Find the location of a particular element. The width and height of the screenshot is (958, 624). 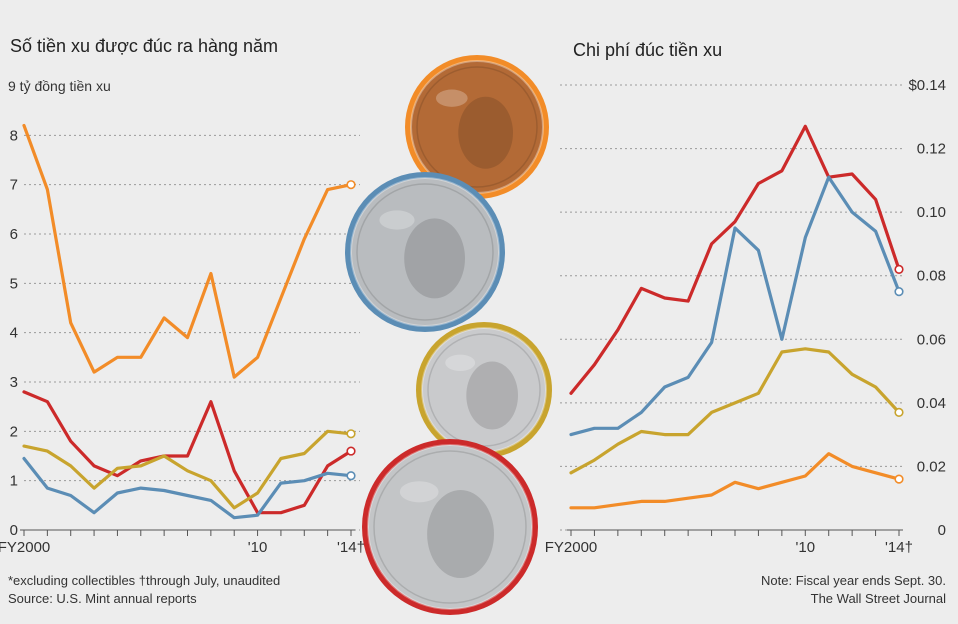

fiscal-year-note: Note: Fiscal year ends Sept. 30. is located at coordinates (853, 580).